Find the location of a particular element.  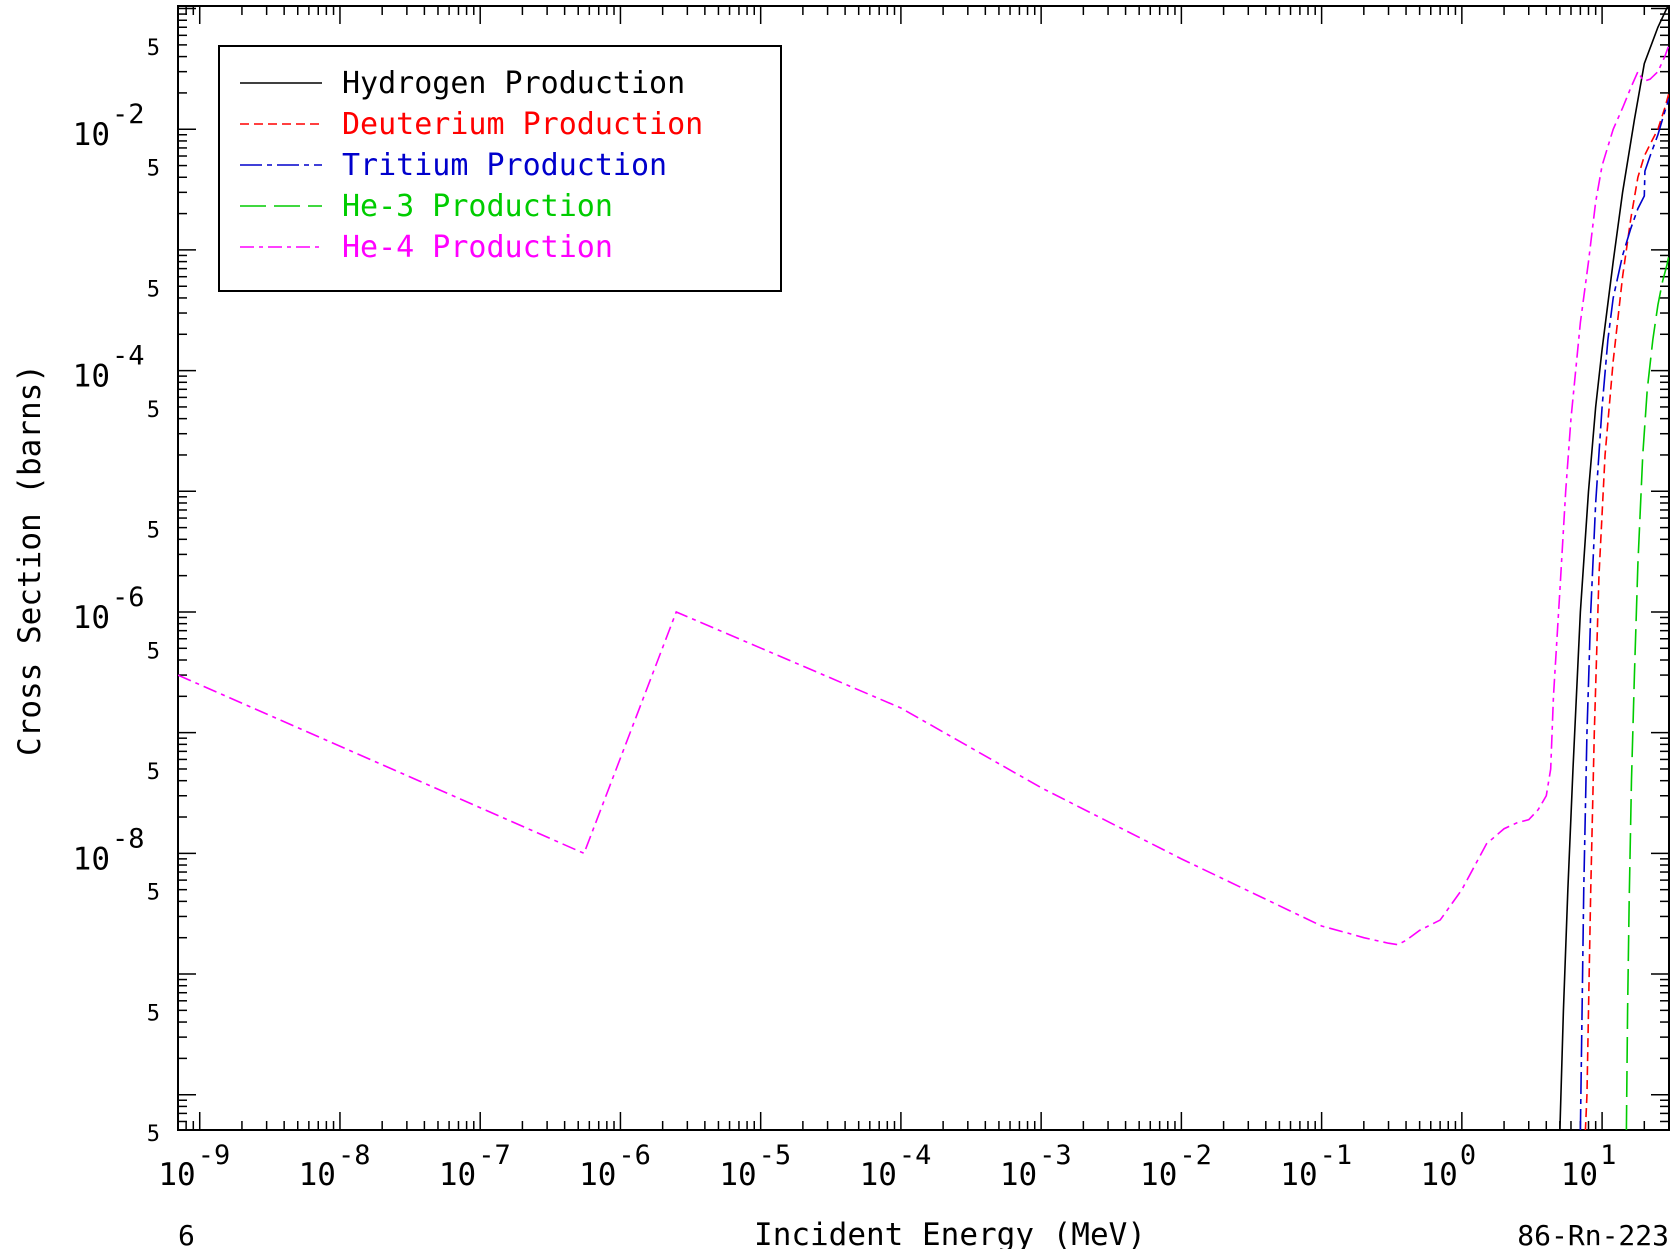

legend-entry: Hydrogen Production is located at coordinates (462, 83).